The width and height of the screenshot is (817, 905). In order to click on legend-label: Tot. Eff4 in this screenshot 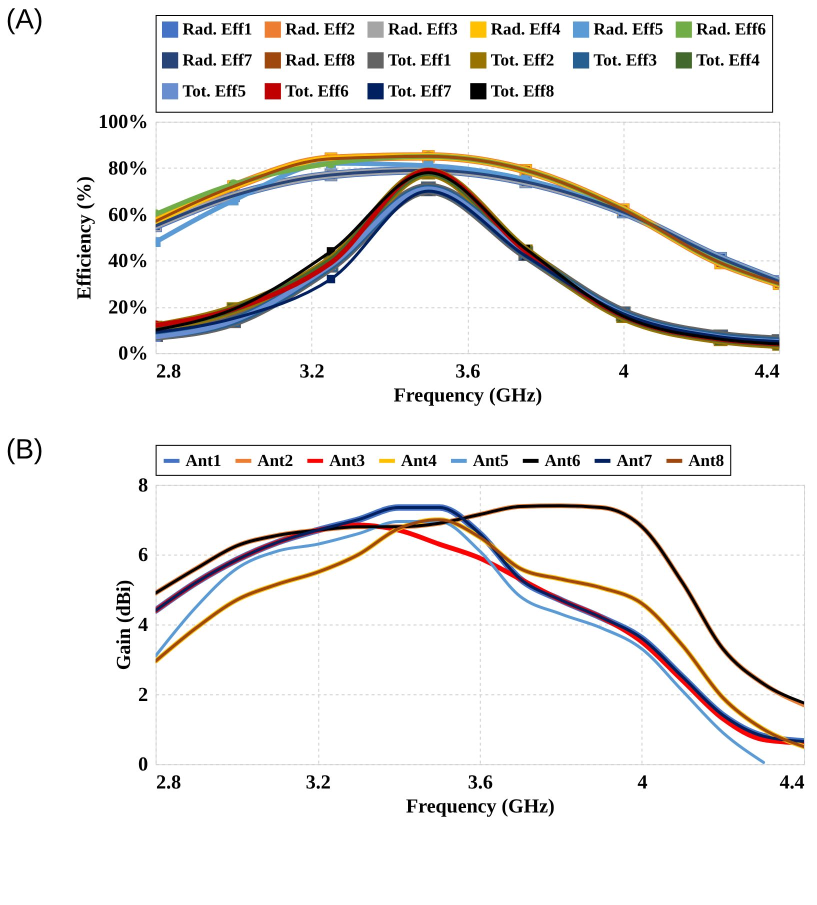, I will do `click(728, 60)`.